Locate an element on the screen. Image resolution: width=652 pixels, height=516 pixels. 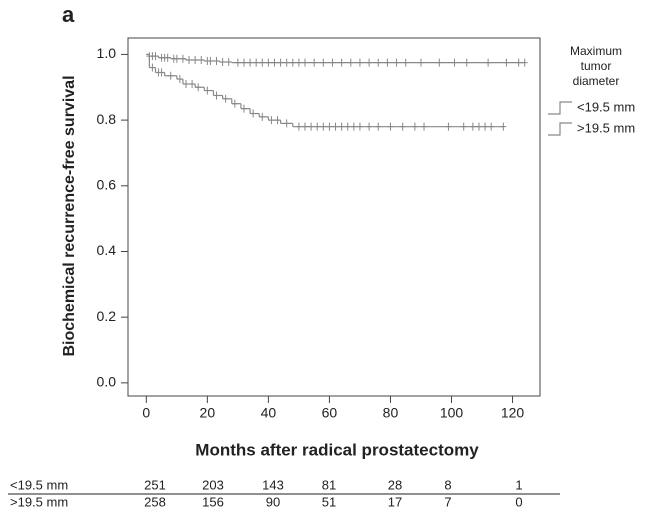
y-tick-label: 0.2 is located at coordinates (107, 316).